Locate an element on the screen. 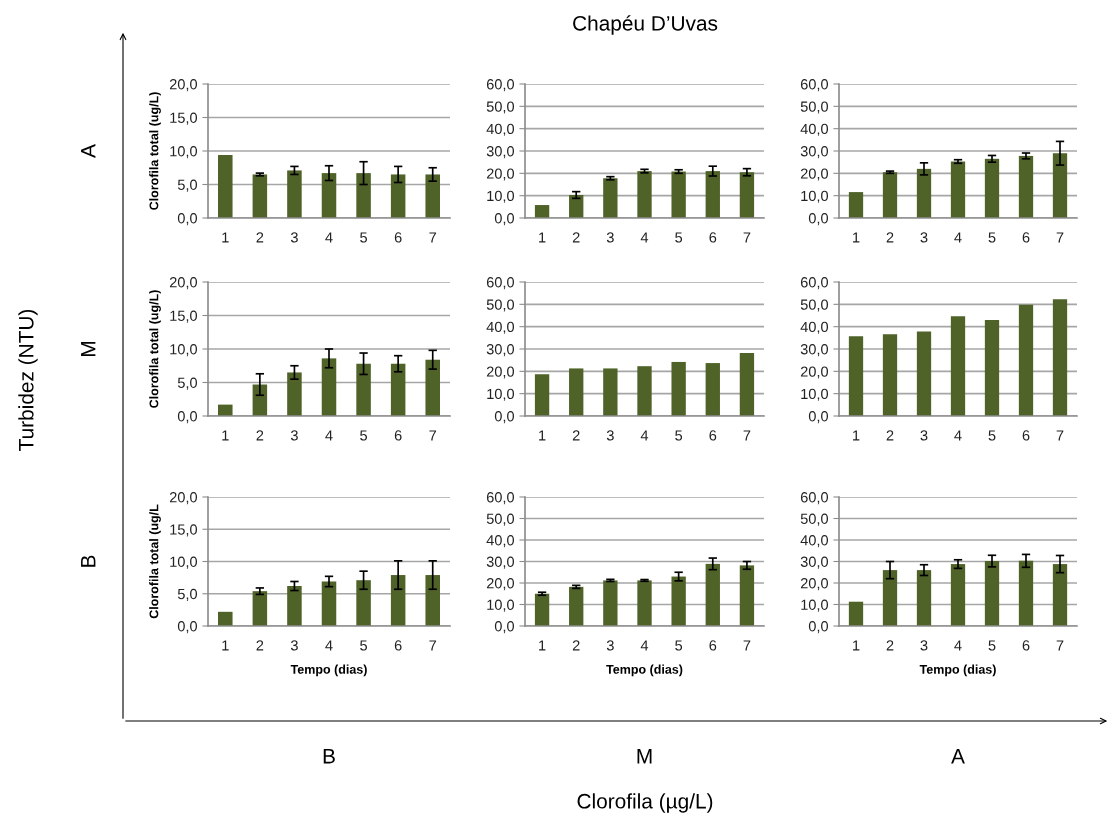  x-axis-title: Tempo (dias) is located at coordinates (644, 670).